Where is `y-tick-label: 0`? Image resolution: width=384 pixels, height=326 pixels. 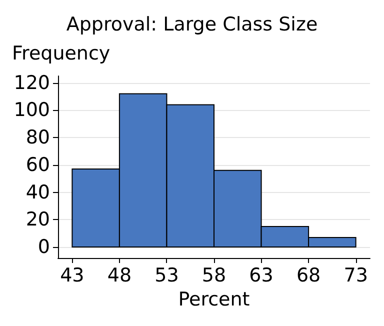 y-tick-label: 0 is located at coordinates (44, 247).